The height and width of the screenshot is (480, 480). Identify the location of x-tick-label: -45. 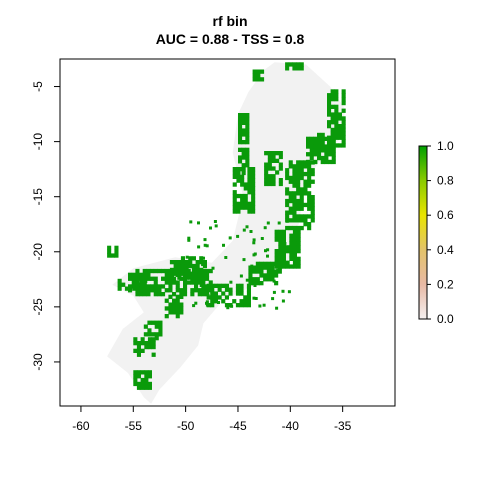
(238, 426).